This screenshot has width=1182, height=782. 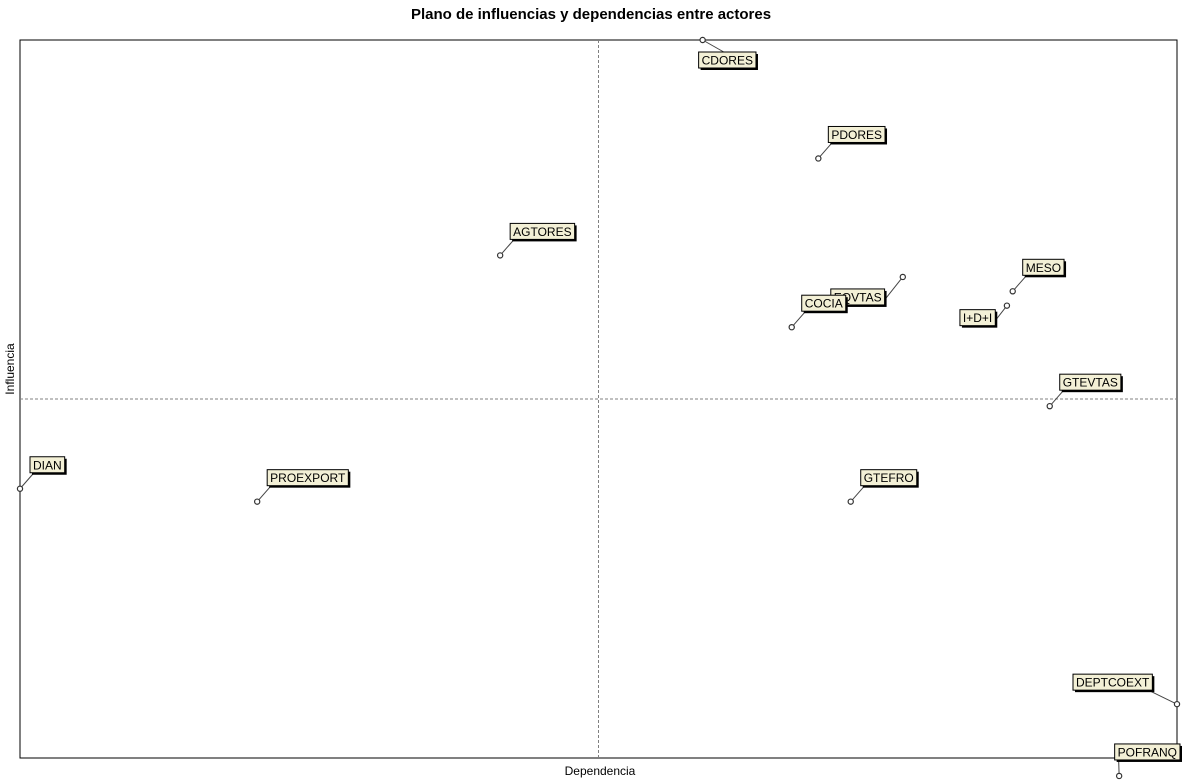 I want to click on point-label: AGTORES, so click(x=542, y=232).